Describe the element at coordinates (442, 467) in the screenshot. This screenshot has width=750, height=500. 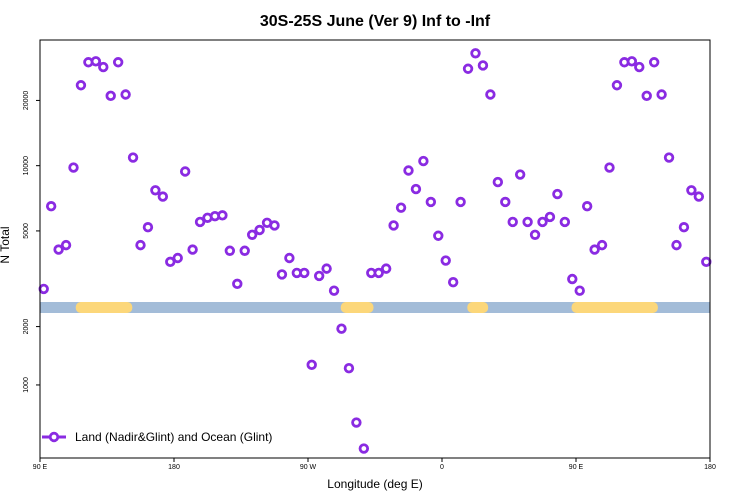
I see `x-tick-label: 0` at that location.